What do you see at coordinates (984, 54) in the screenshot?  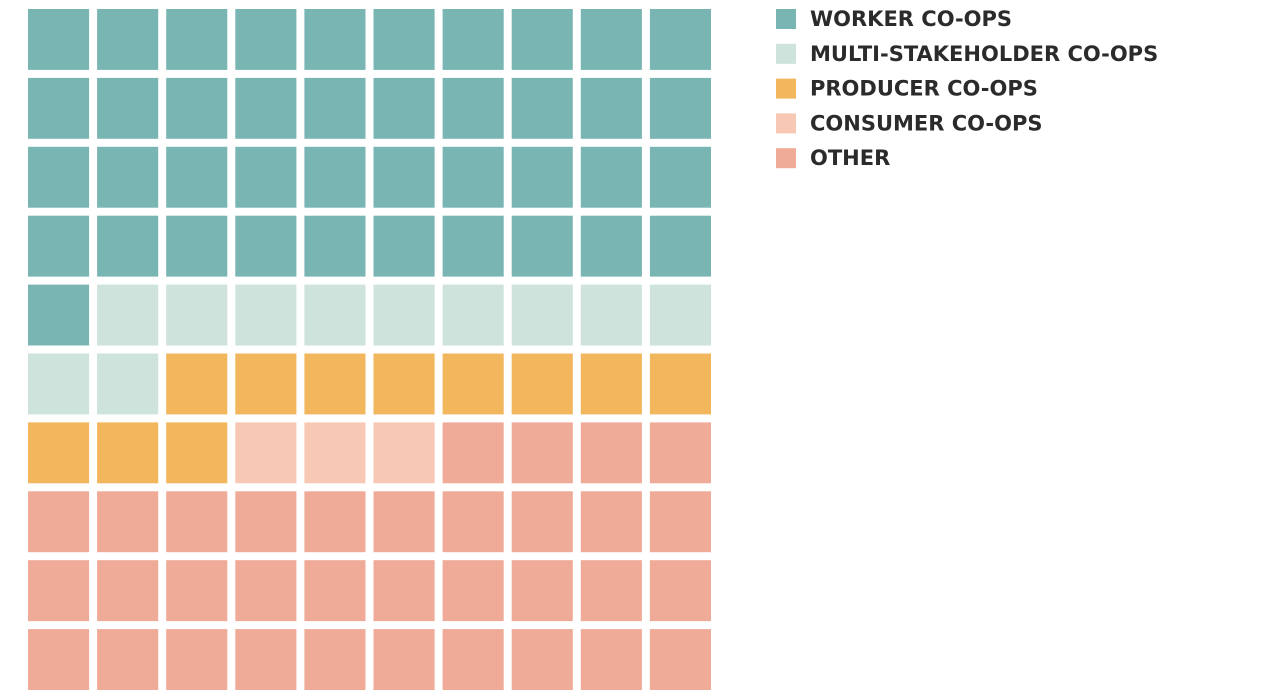 I see `legend-label: MULTI-STAKEHOLDER CO-OPS` at bounding box center [984, 54].